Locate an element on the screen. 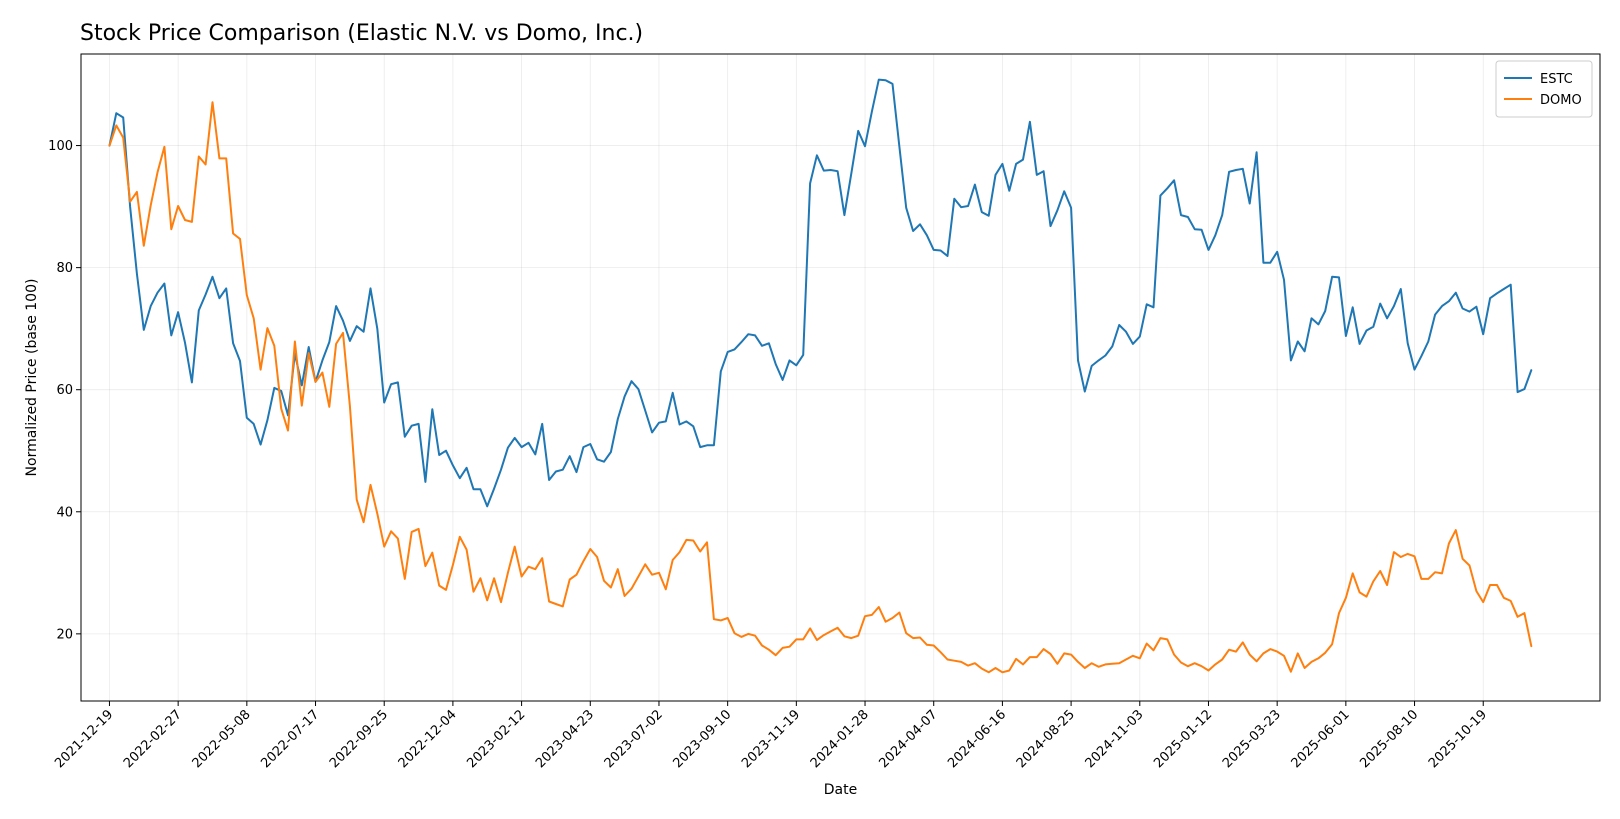  x-tick-label: 2024-06-16 is located at coordinates (977, 739).